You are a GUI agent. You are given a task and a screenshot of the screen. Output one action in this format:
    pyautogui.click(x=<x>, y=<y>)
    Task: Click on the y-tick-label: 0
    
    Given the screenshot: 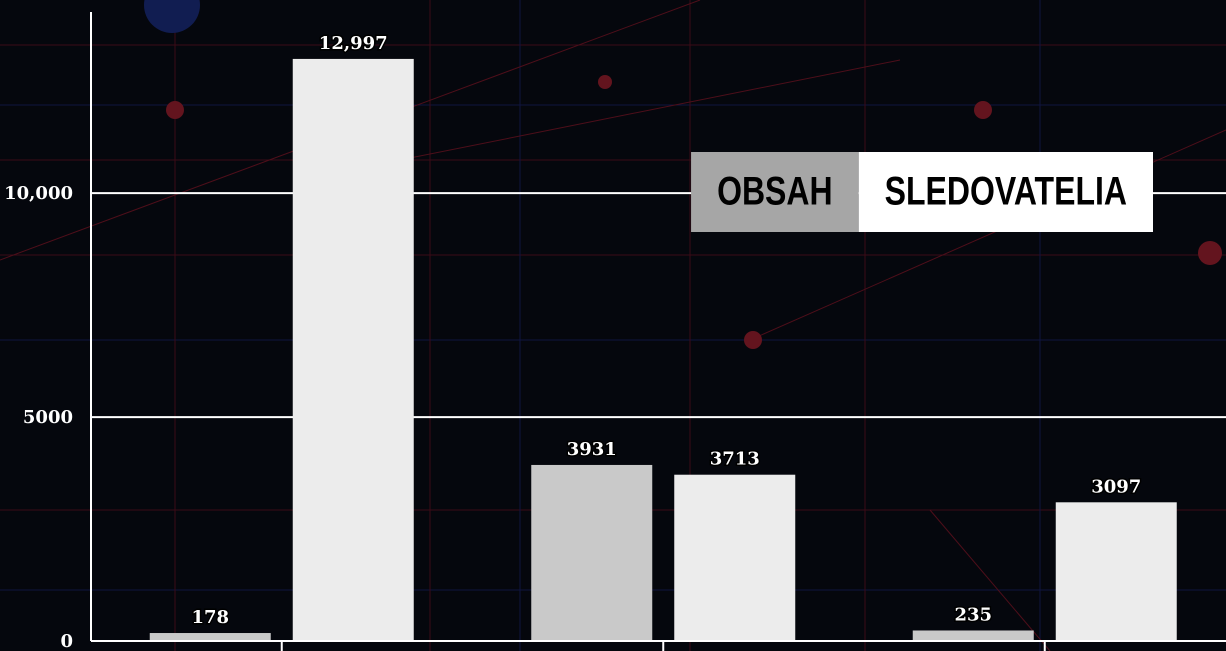 What is the action you would take?
    pyautogui.click(x=66, y=641)
    